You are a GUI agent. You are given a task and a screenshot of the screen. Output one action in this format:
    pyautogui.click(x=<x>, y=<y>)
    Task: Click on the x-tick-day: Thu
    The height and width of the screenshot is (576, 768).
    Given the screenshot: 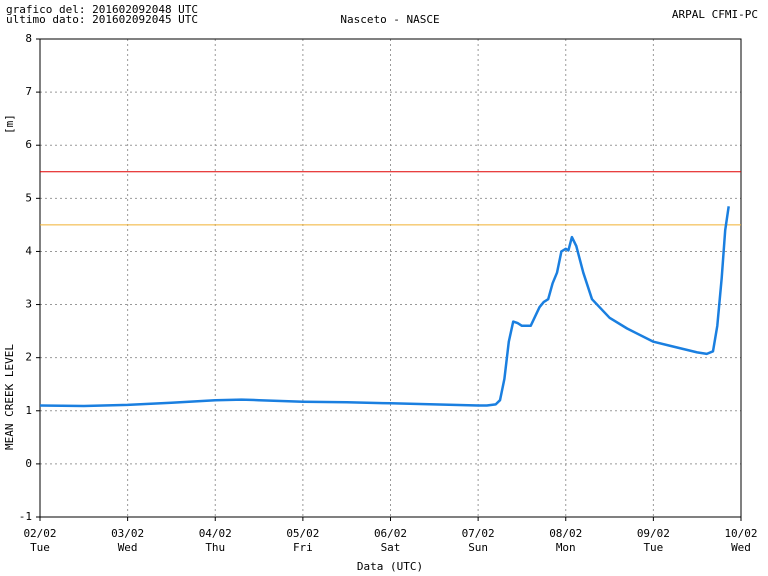 What is the action you would take?
    pyautogui.click(x=215, y=547)
    